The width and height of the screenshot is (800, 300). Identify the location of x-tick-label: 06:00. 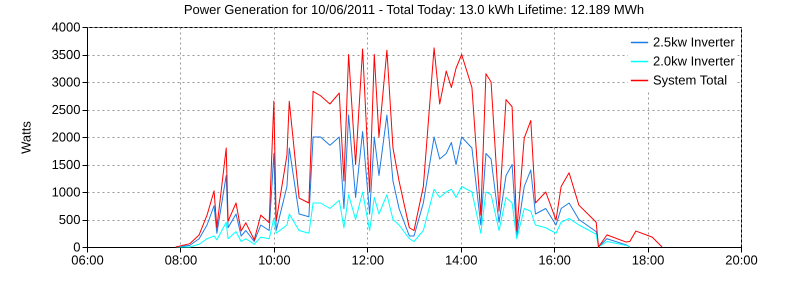
(87, 260).